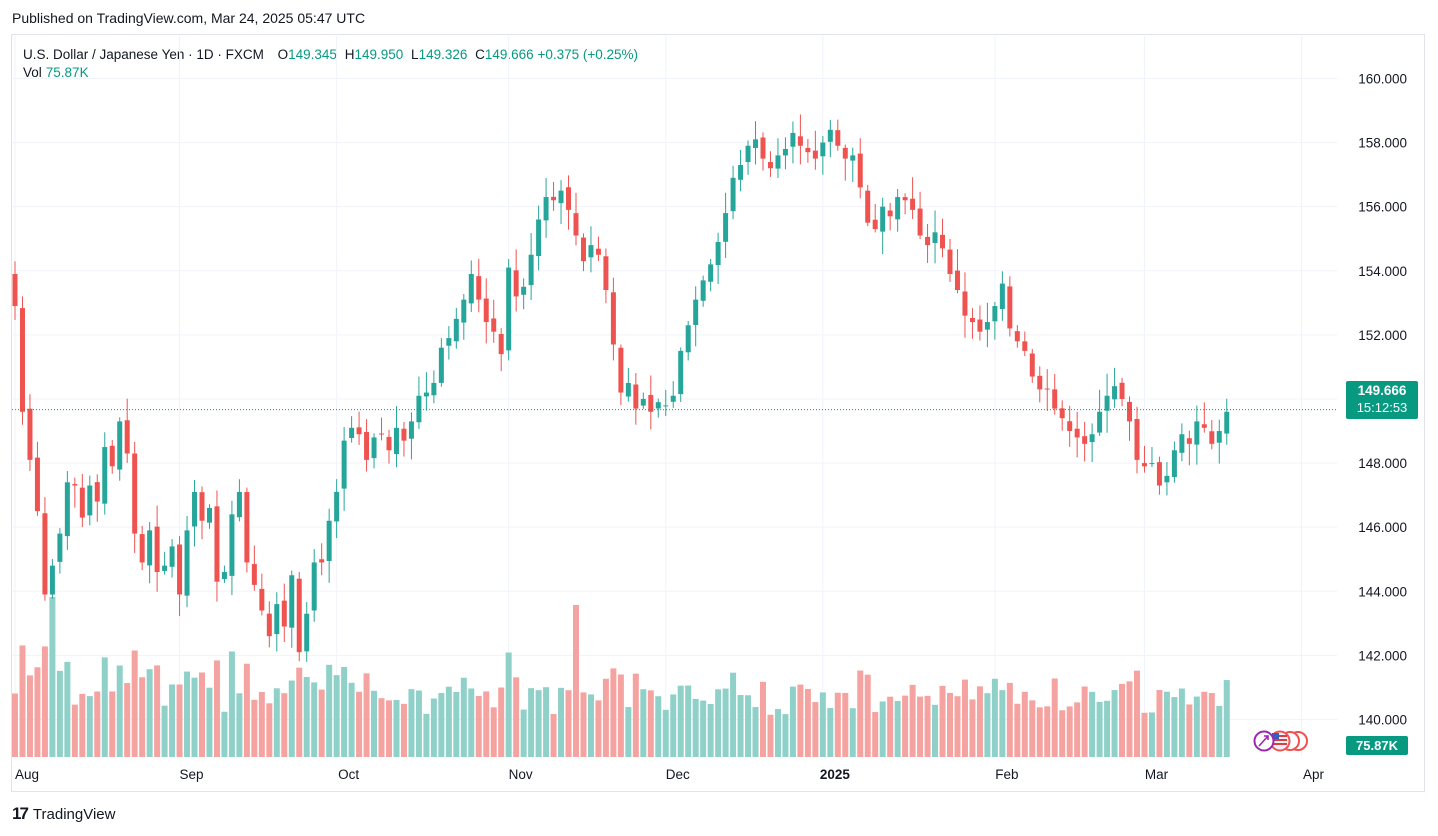 The image size is (1438, 836). I want to click on low-label: L, so click(415, 54).